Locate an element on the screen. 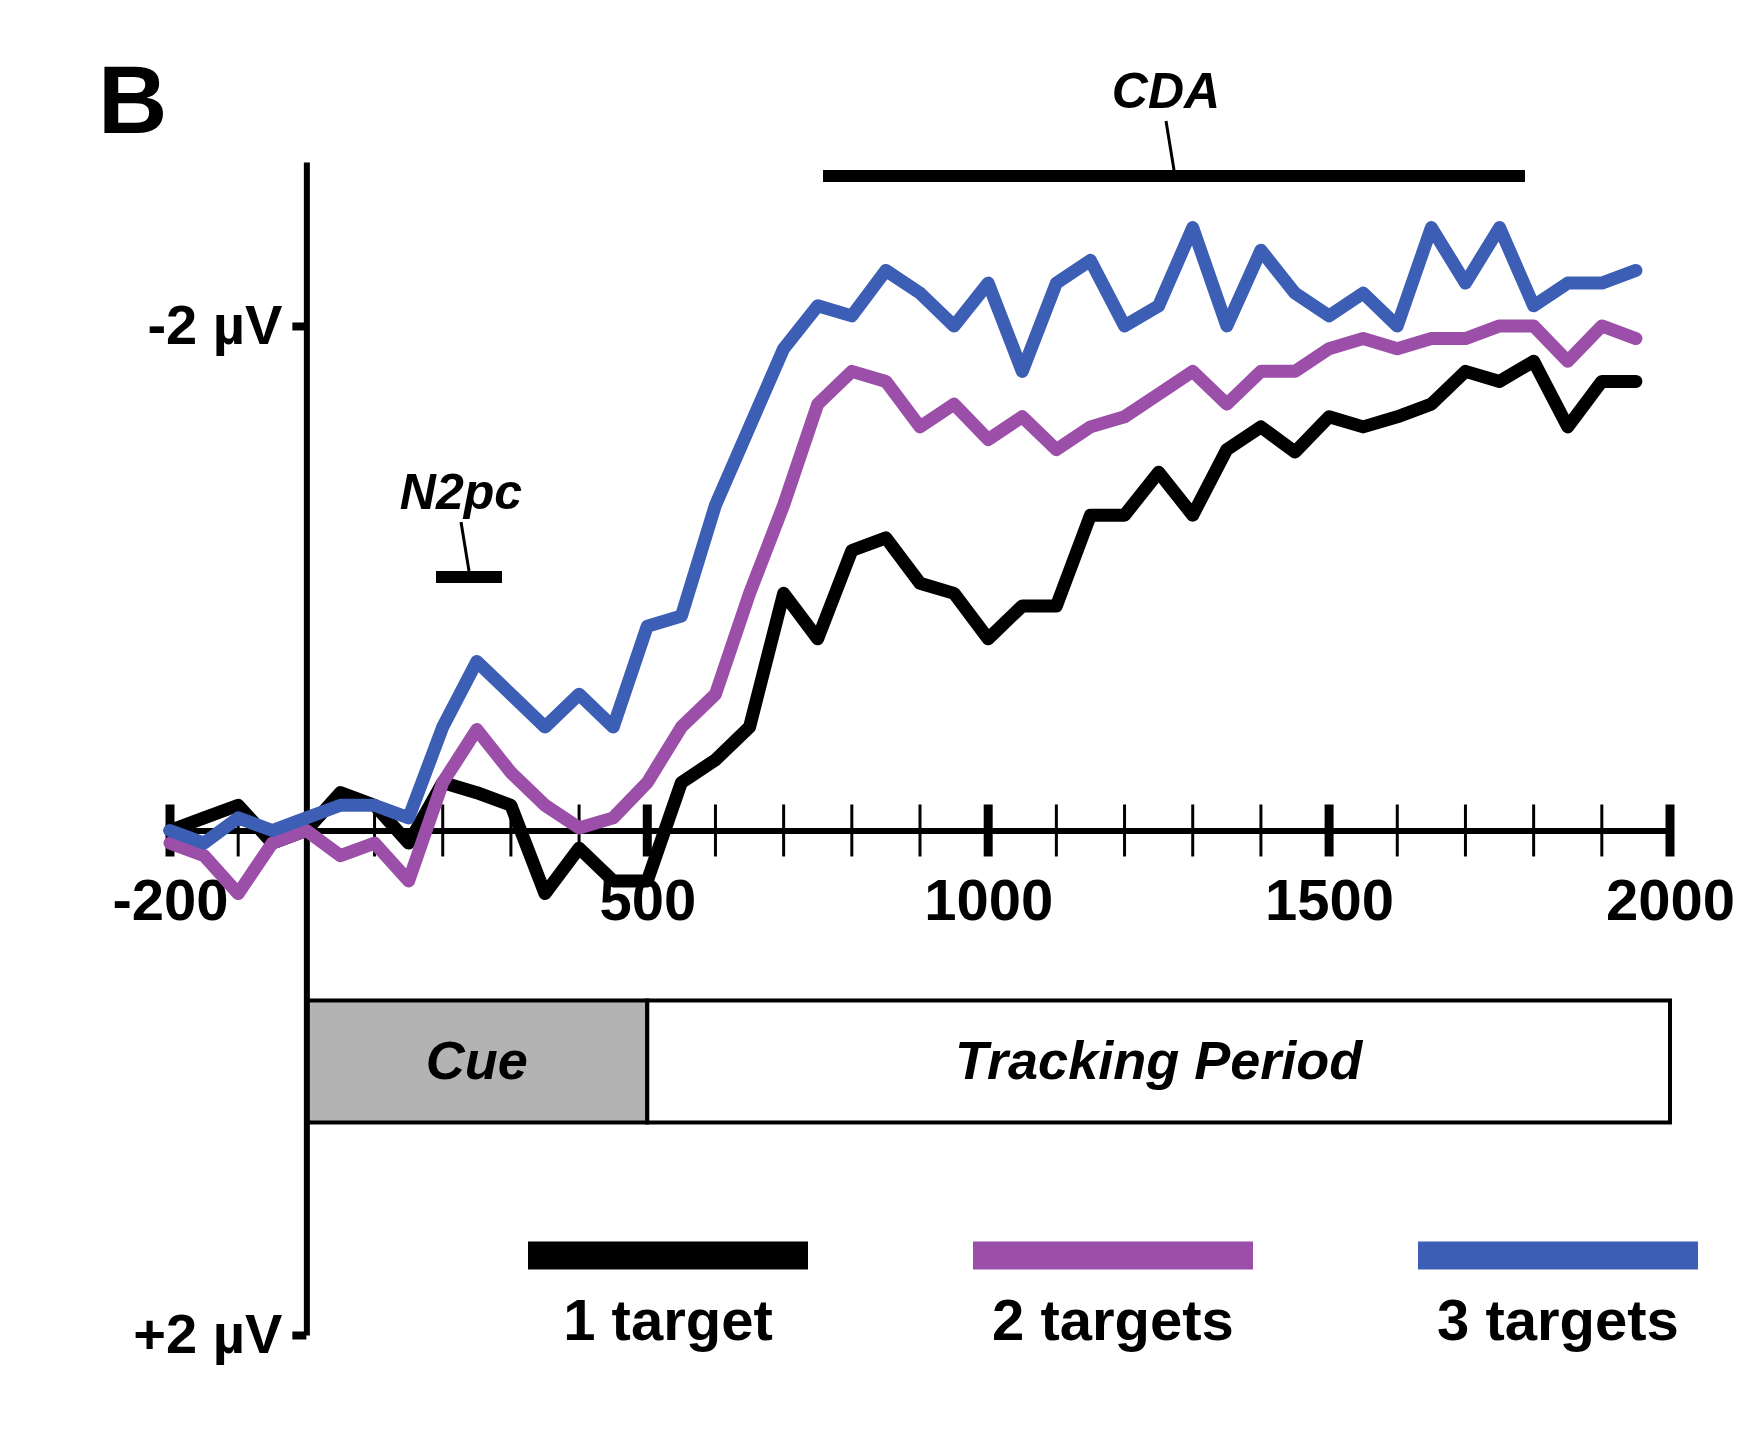 The image size is (1750, 1444). legend-label: 2 targets is located at coordinates (1113, 1320).